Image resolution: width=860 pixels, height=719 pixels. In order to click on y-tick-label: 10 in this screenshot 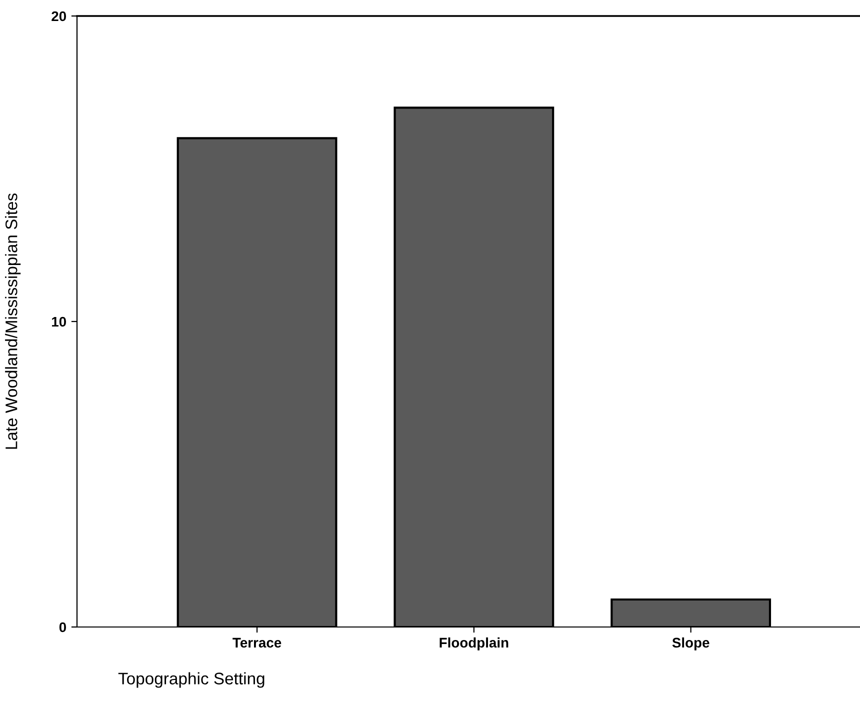, I will do `click(59, 321)`.